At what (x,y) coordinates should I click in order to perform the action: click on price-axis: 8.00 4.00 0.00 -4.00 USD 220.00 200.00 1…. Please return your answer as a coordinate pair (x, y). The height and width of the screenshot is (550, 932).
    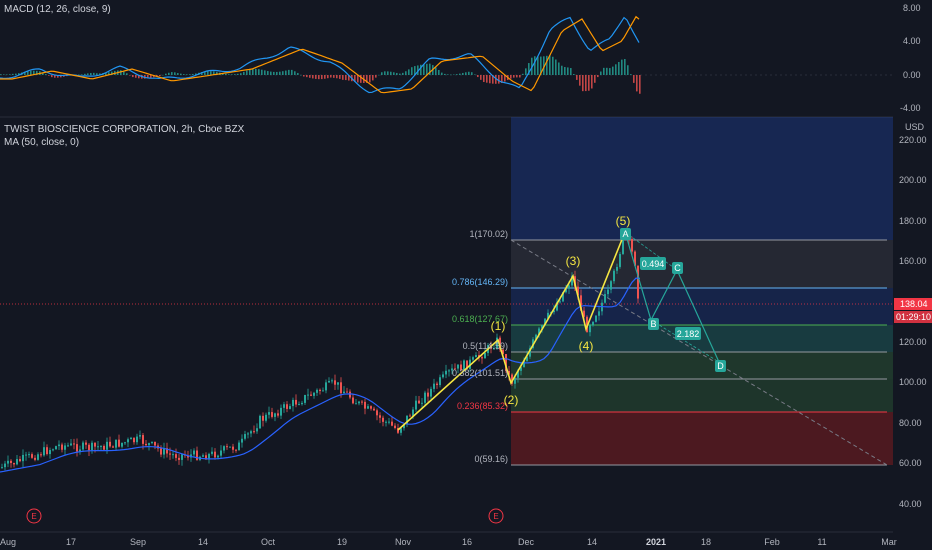
    Looking at the image, I should click on (912, 266).